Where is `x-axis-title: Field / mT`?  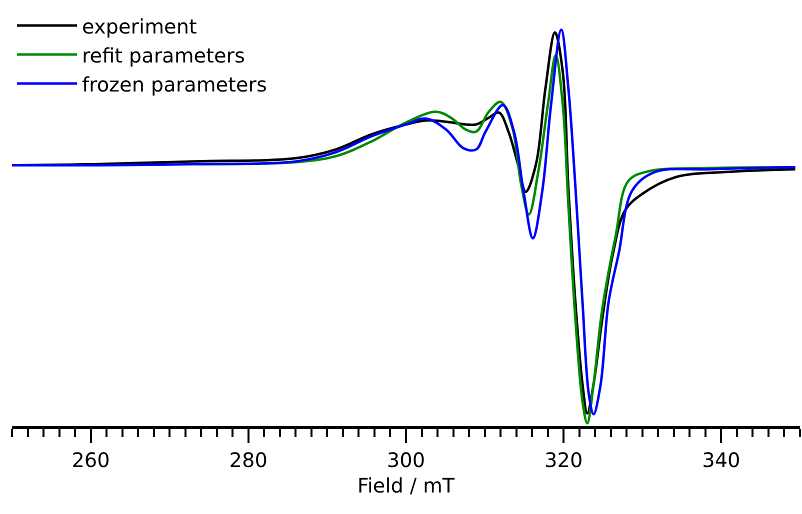
x-axis-title: Field / mT is located at coordinates (406, 486).